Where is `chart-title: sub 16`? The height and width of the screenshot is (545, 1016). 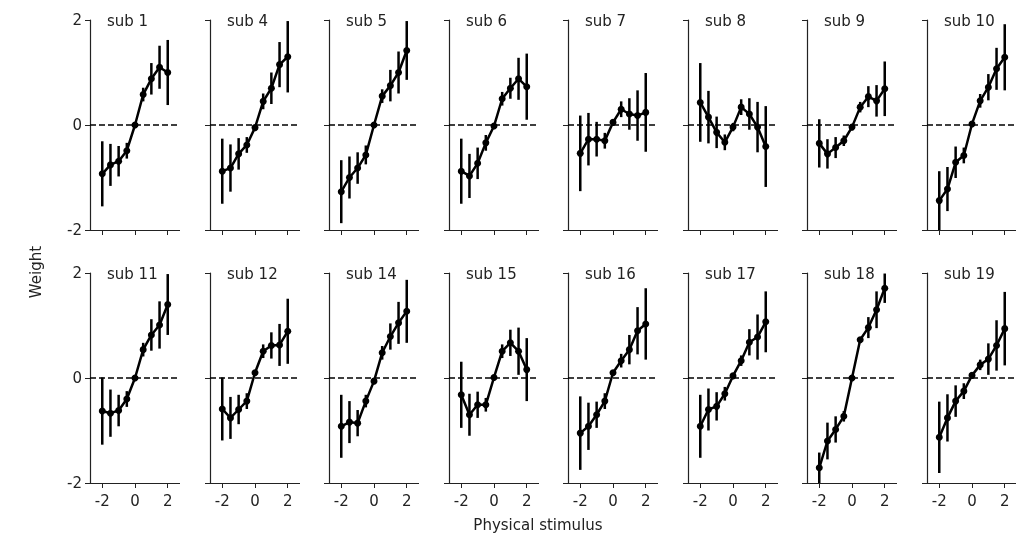 chart-title: sub 16 is located at coordinates (610, 273).